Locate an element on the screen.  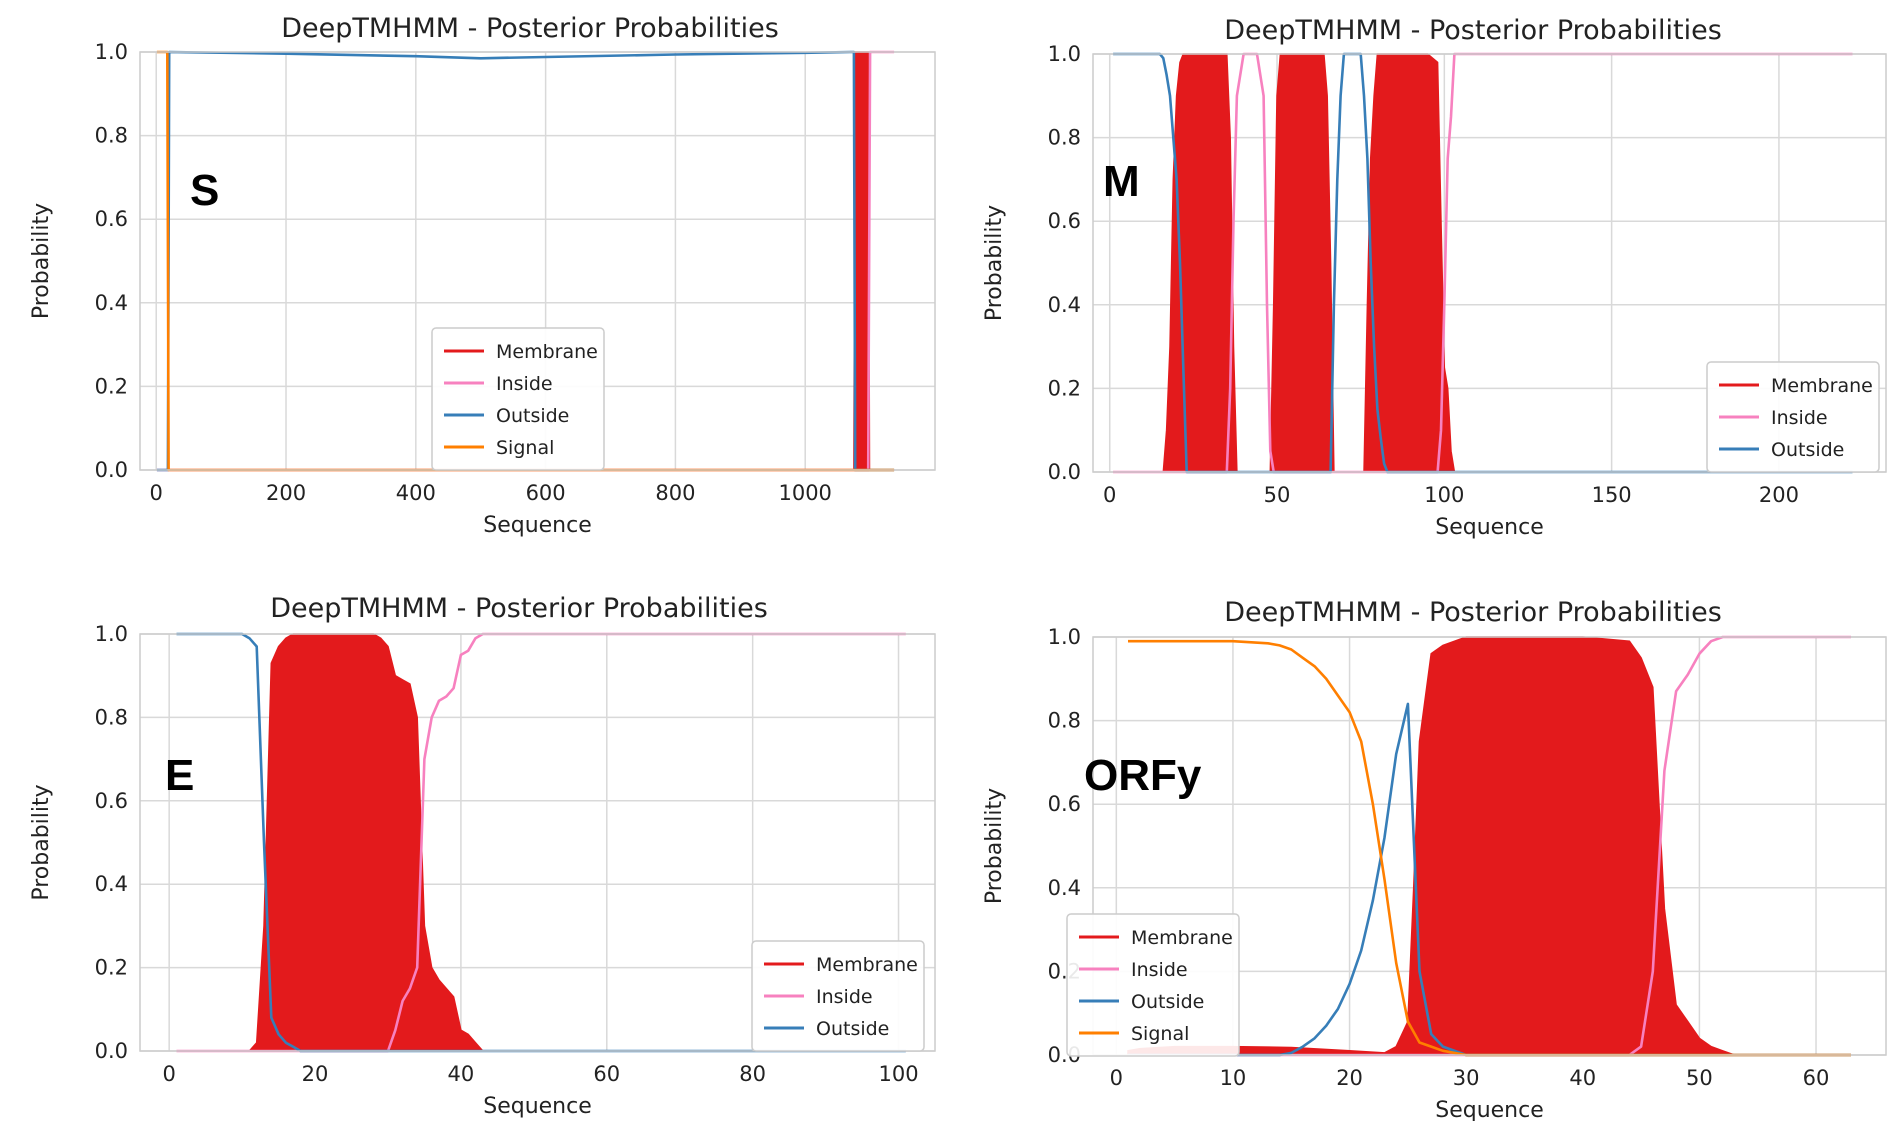
x-tick-label: 150 is located at coordinates (1612, 495).